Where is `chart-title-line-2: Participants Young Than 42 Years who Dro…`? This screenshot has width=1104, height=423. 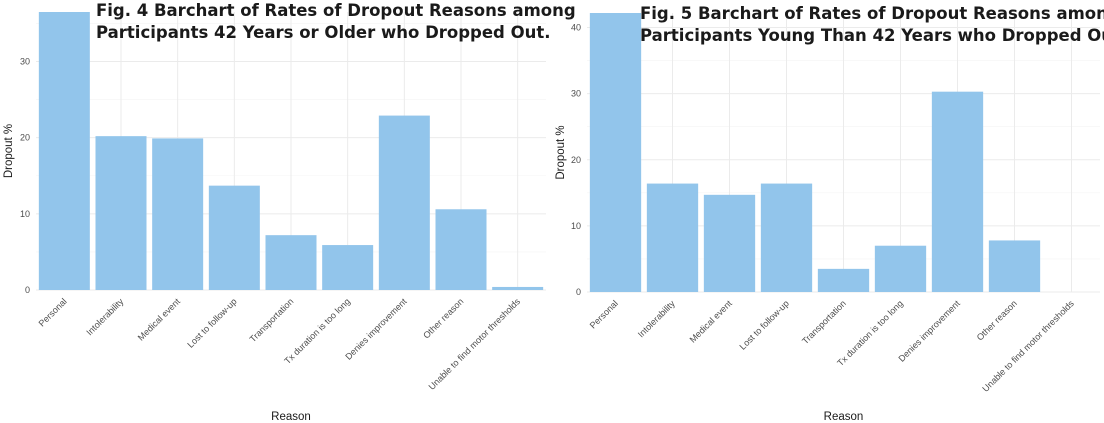
chart-title-line-2: Participants Young Than 42 Years who Dro… is located at coordinates (872, 35).